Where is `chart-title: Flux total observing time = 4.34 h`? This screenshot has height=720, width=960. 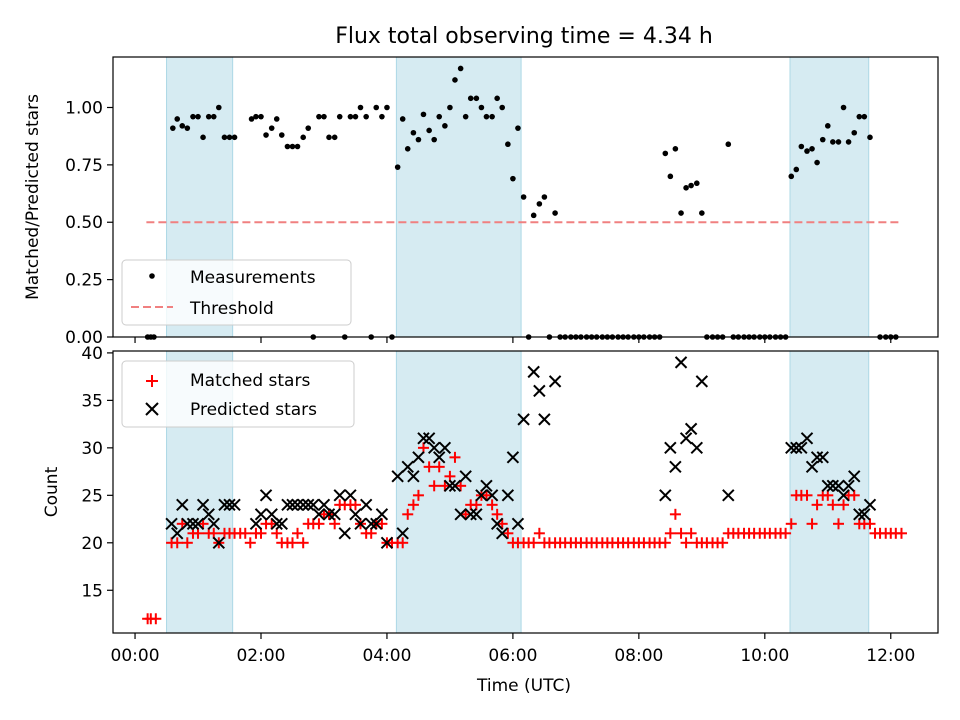
chart-title: Flux total observing time = 4.34 h is located at coordinates (524, 36).